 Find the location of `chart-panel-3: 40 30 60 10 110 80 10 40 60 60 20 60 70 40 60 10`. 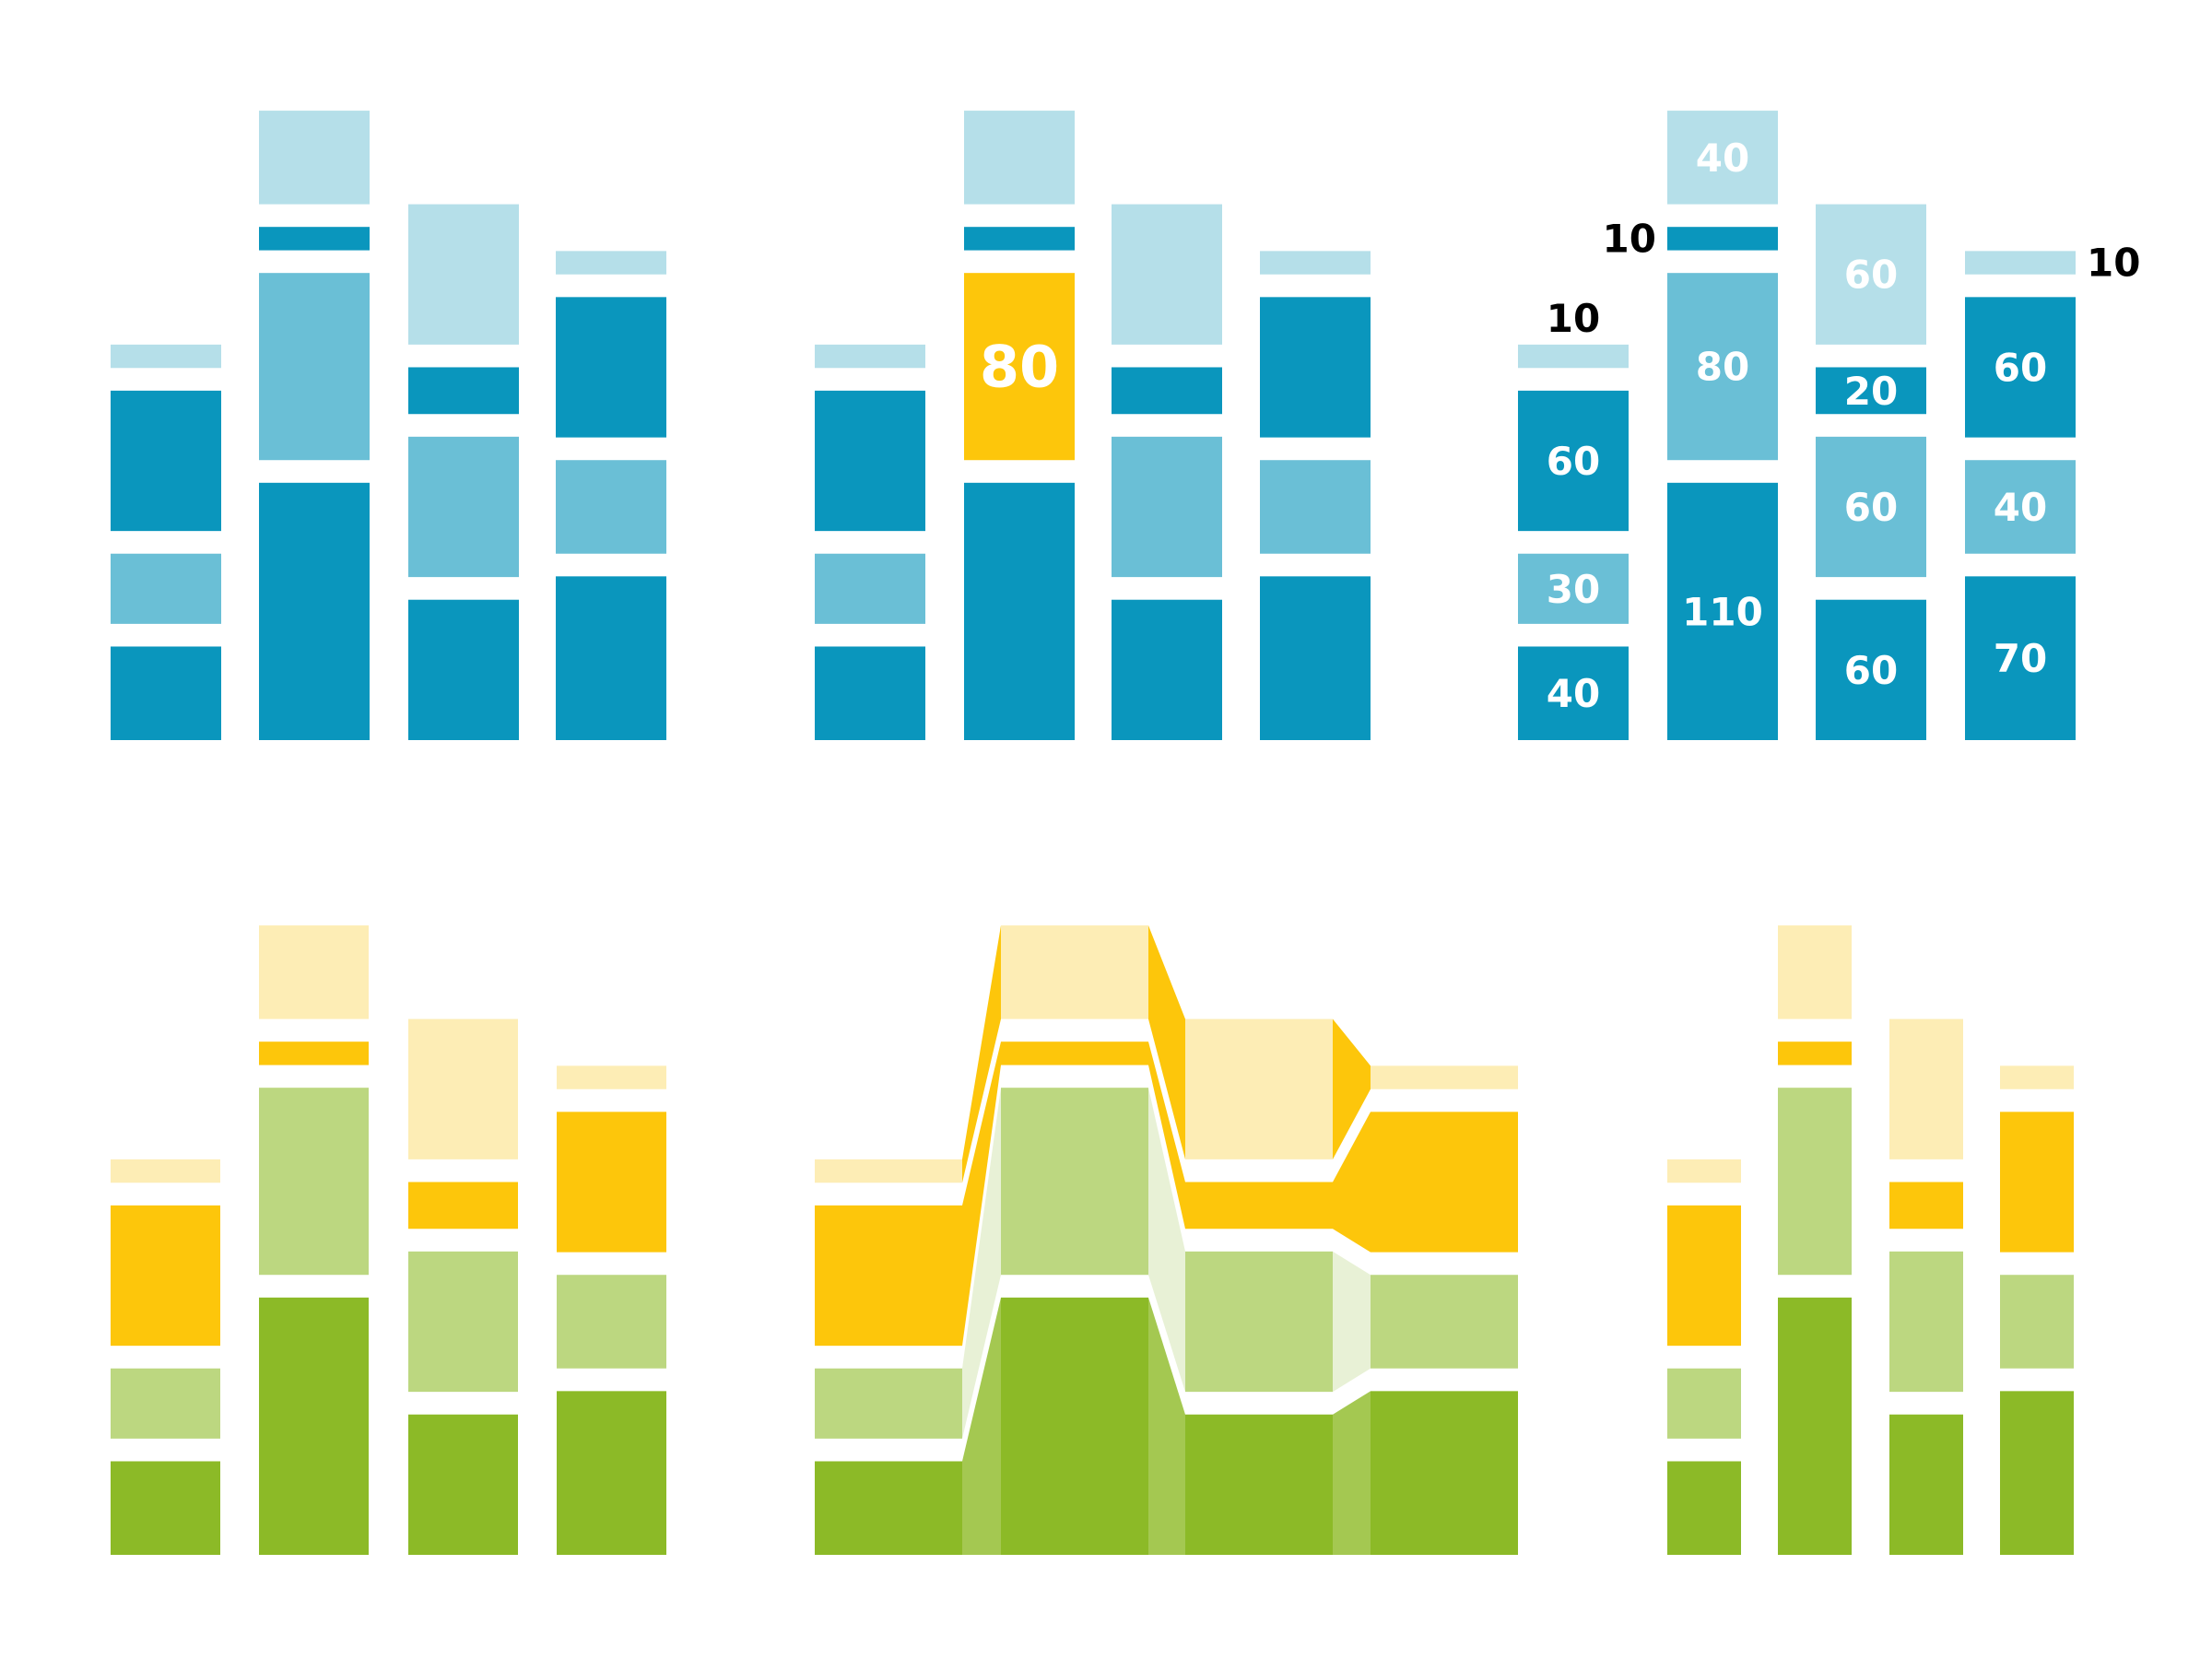

chart-panel-3: 40 30 60 10 110 80 10 40 60 60 20 60 70 40 60 10 is located at coordinates (1829, 425).